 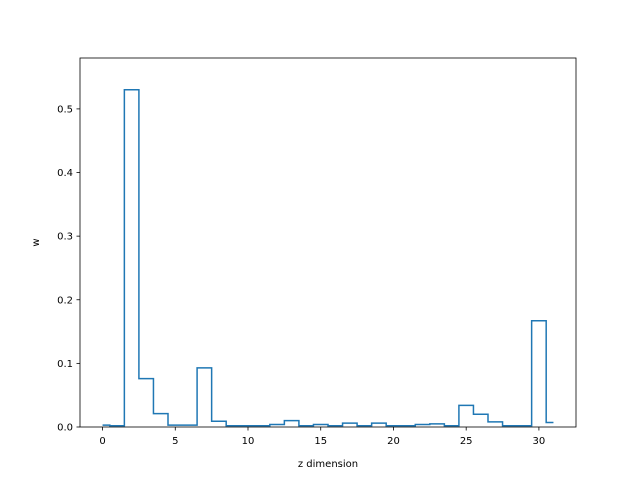 I want to click on y-tick-label: 0.3, so click(x=65, y=237).